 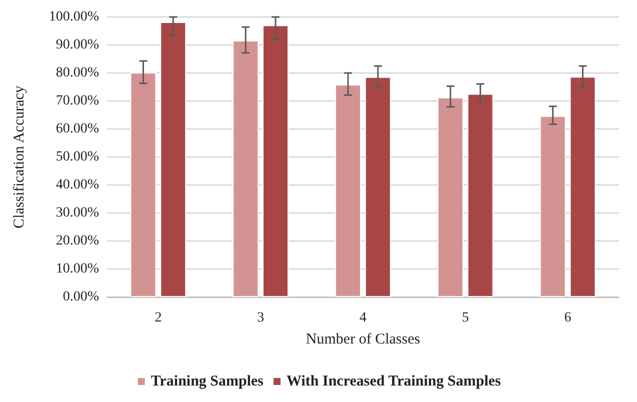 What do you see at coordinates (78, 45) in the screenshot?
I see `y-tick-label: 90.00%` at bounding box center [78, 45].